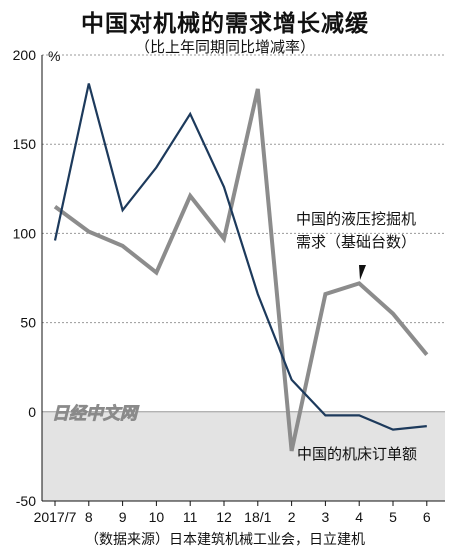  I want to click on excavator-label-line2: 需求（基础台数）, so click(356, 242).